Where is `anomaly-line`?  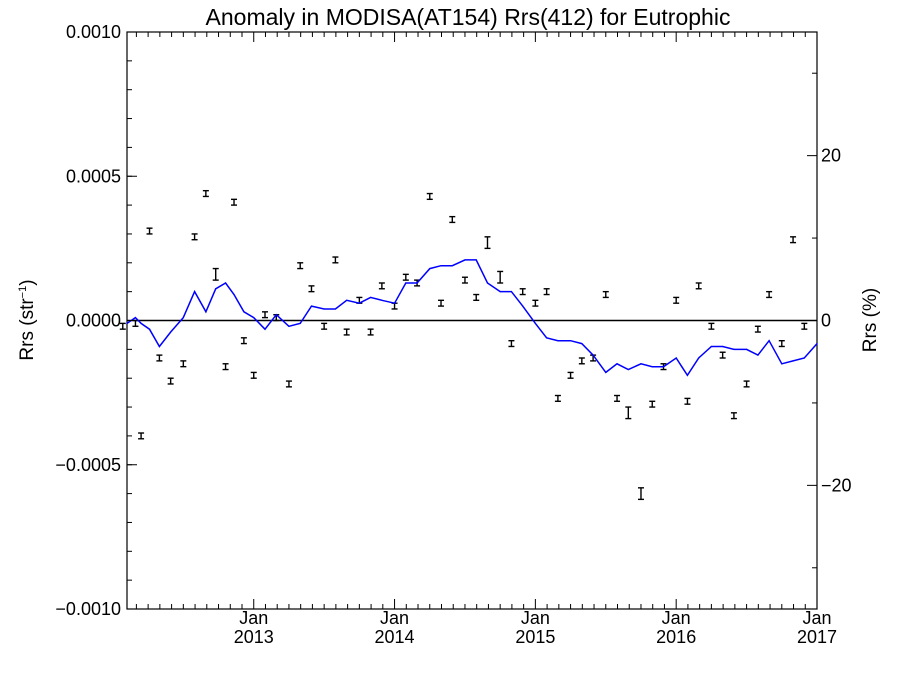 anomaly-line is located at coordinates (472, 318).